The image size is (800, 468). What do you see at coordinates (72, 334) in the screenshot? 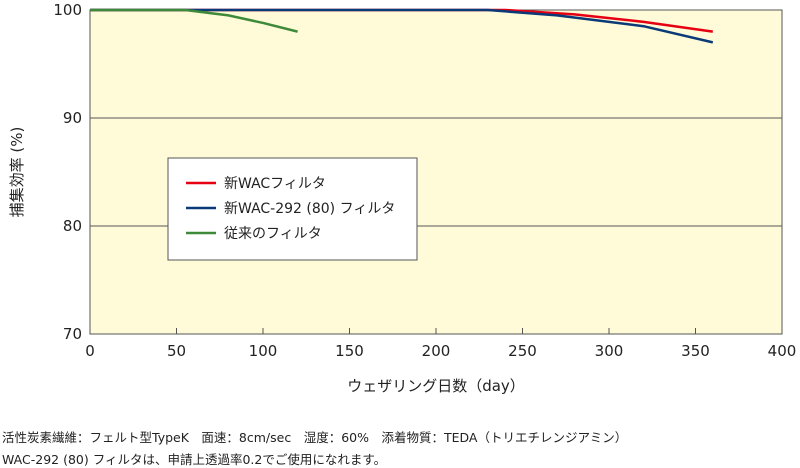
I see `y-tick-label: 70` at bounding box center [72, 334].